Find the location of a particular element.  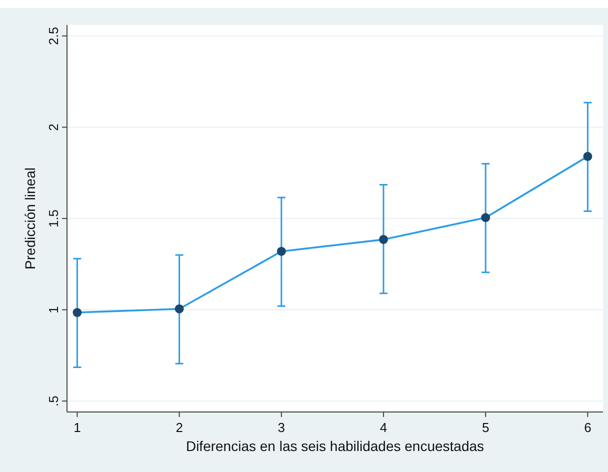

y-axis-title: Predicción lineal is located at coordinates (30, 219).